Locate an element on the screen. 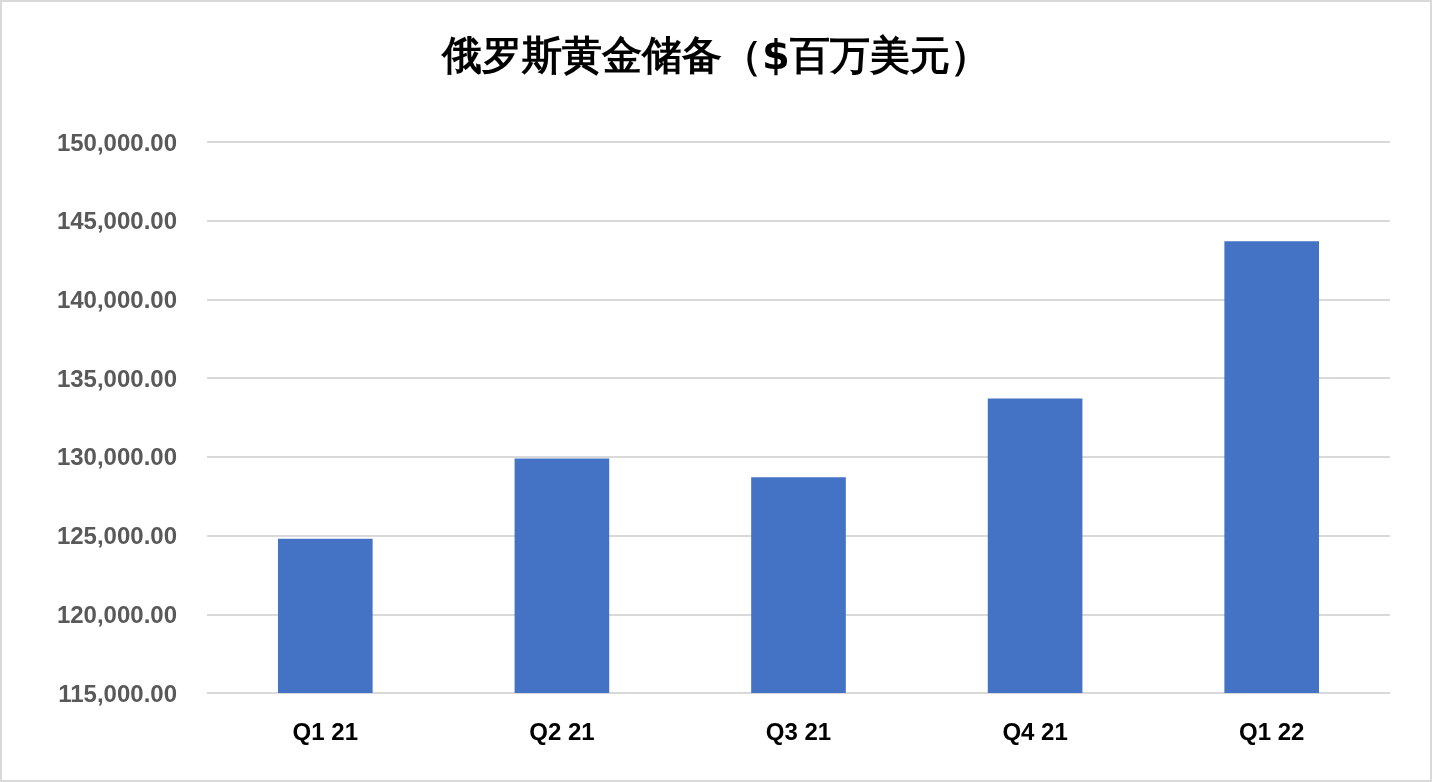 Image resolution: width=1432 pixels, height=782 pixels. x-tick-label: Q3 21 is located at coordinates (798, 731).